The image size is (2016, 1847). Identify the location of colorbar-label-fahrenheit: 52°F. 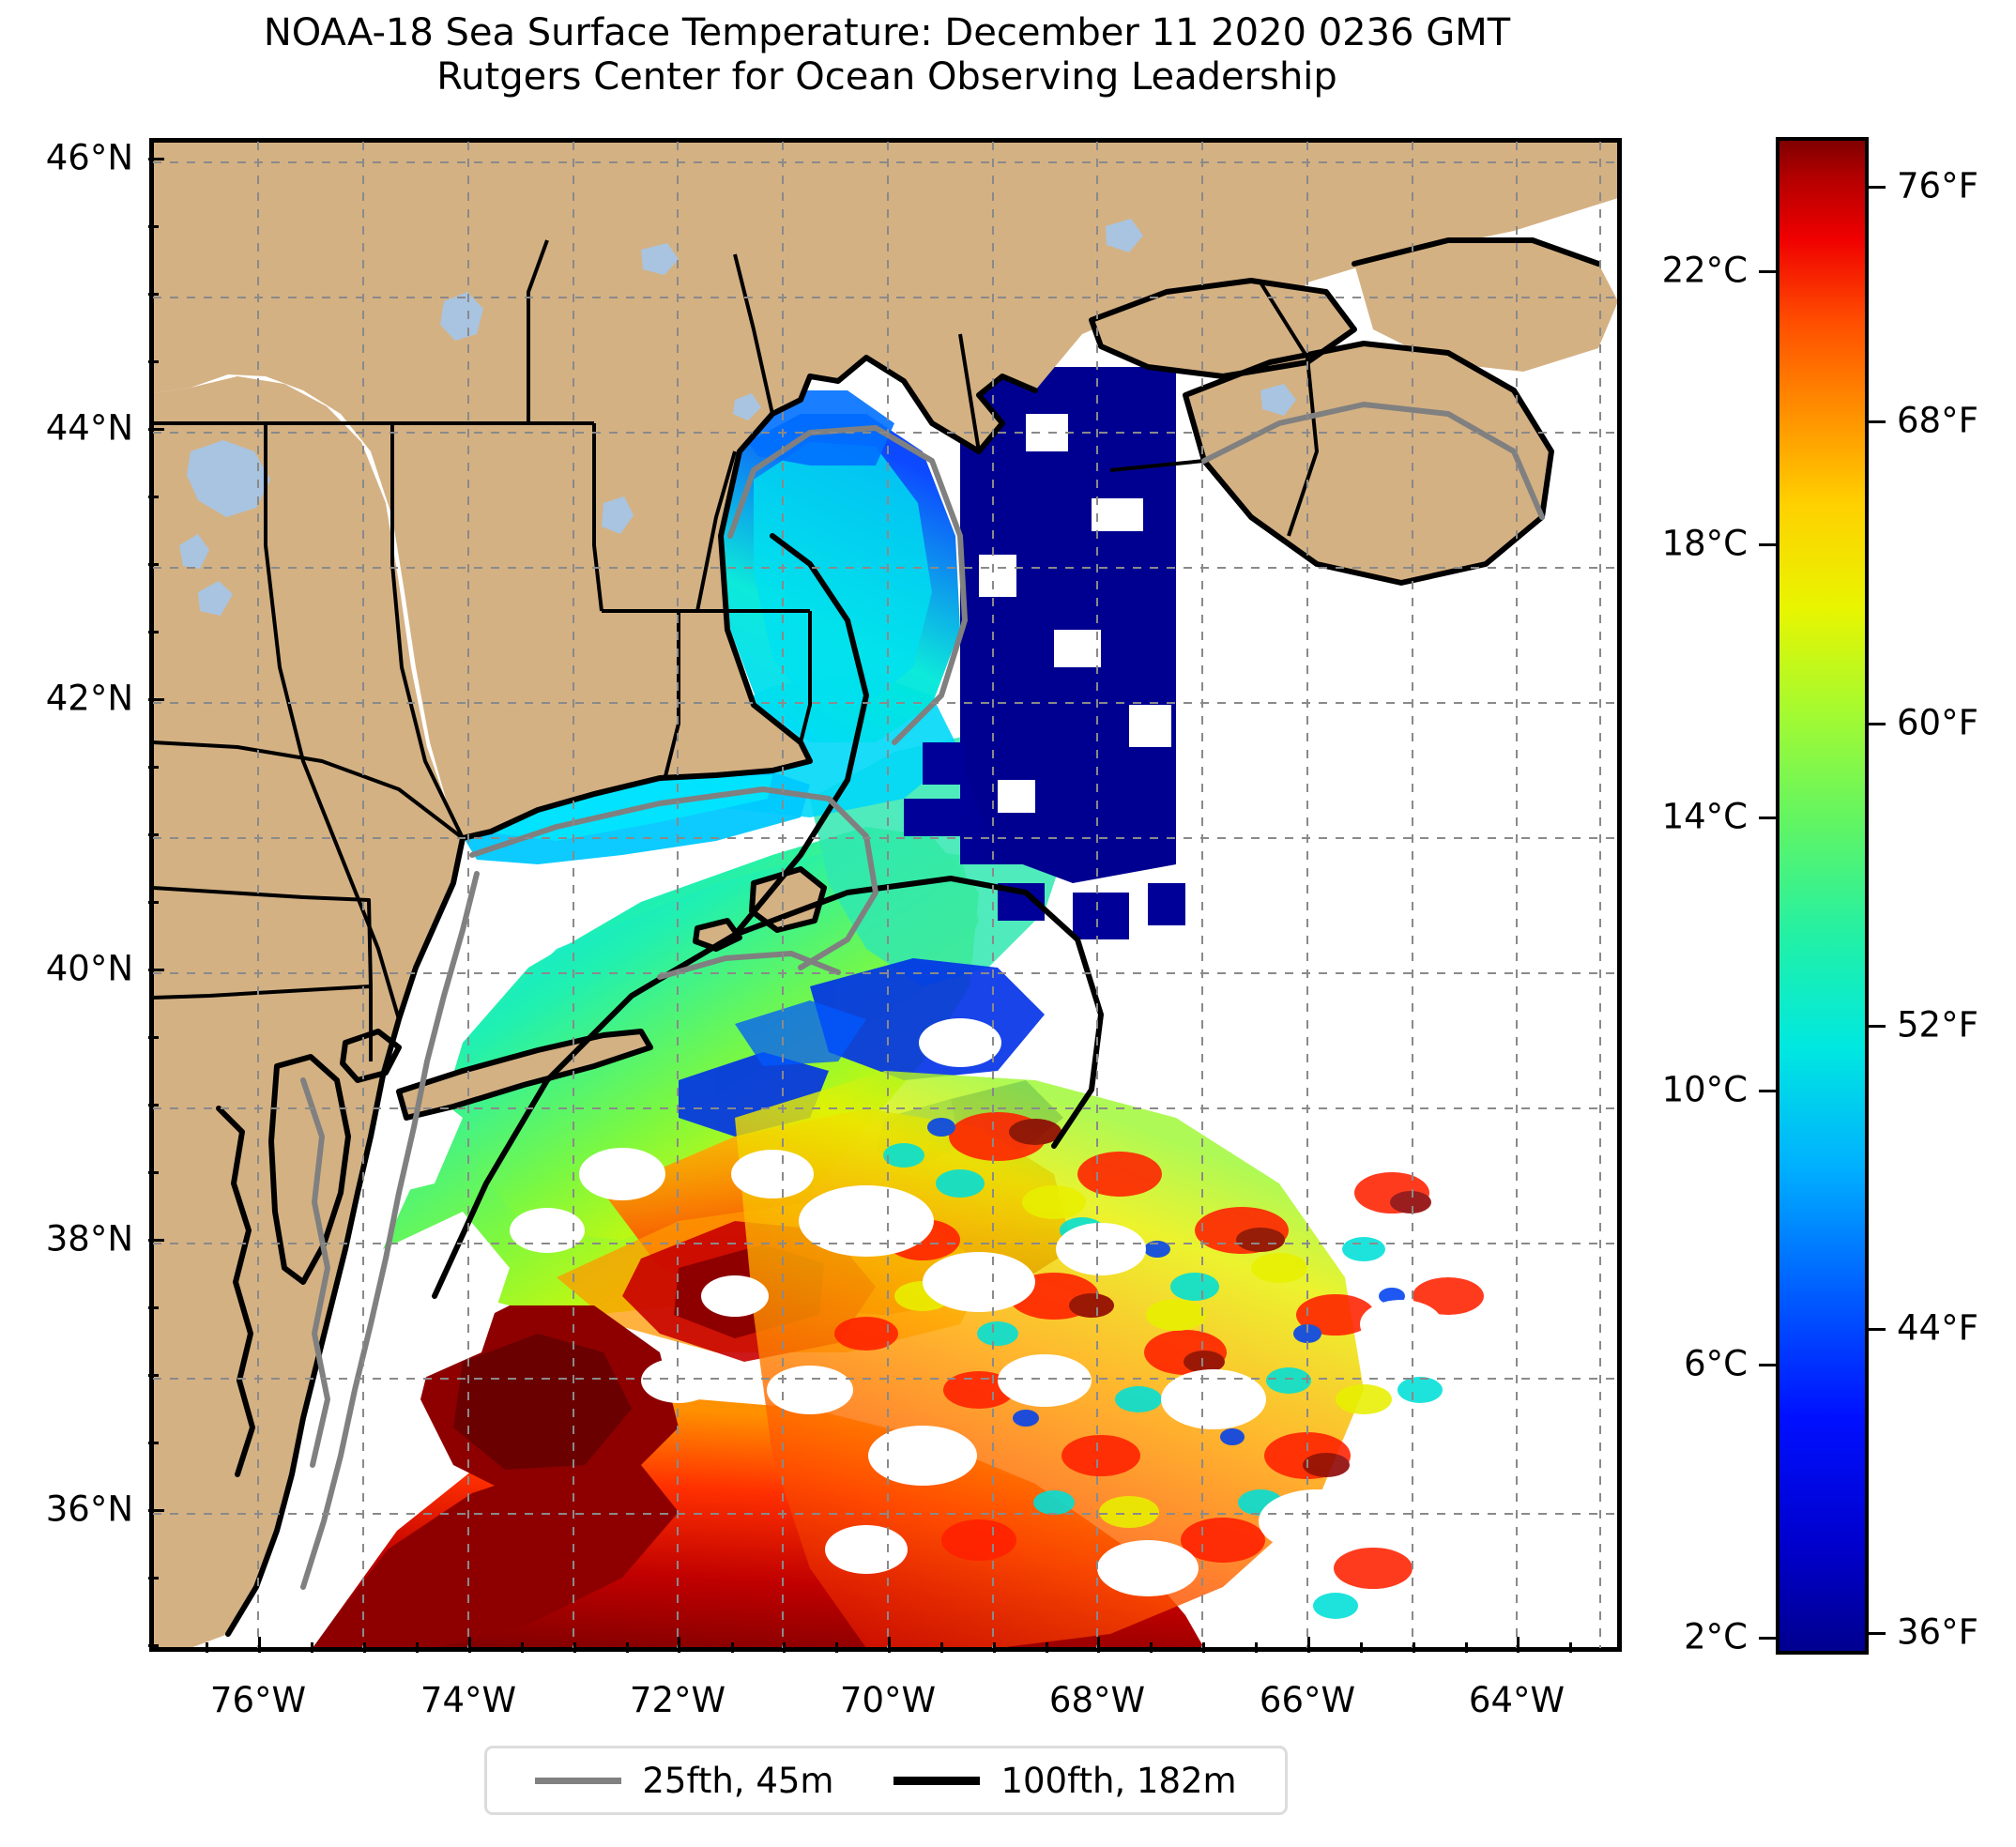
(1937, 1025).